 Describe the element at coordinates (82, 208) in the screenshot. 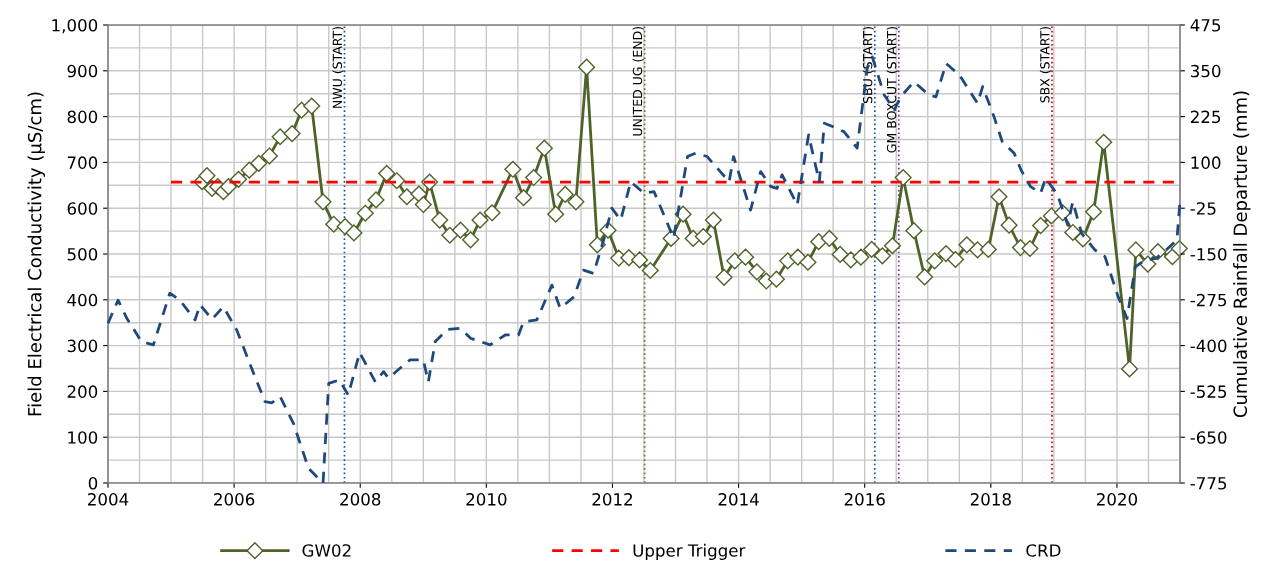

I see `y-tick-label: 600` at that location.